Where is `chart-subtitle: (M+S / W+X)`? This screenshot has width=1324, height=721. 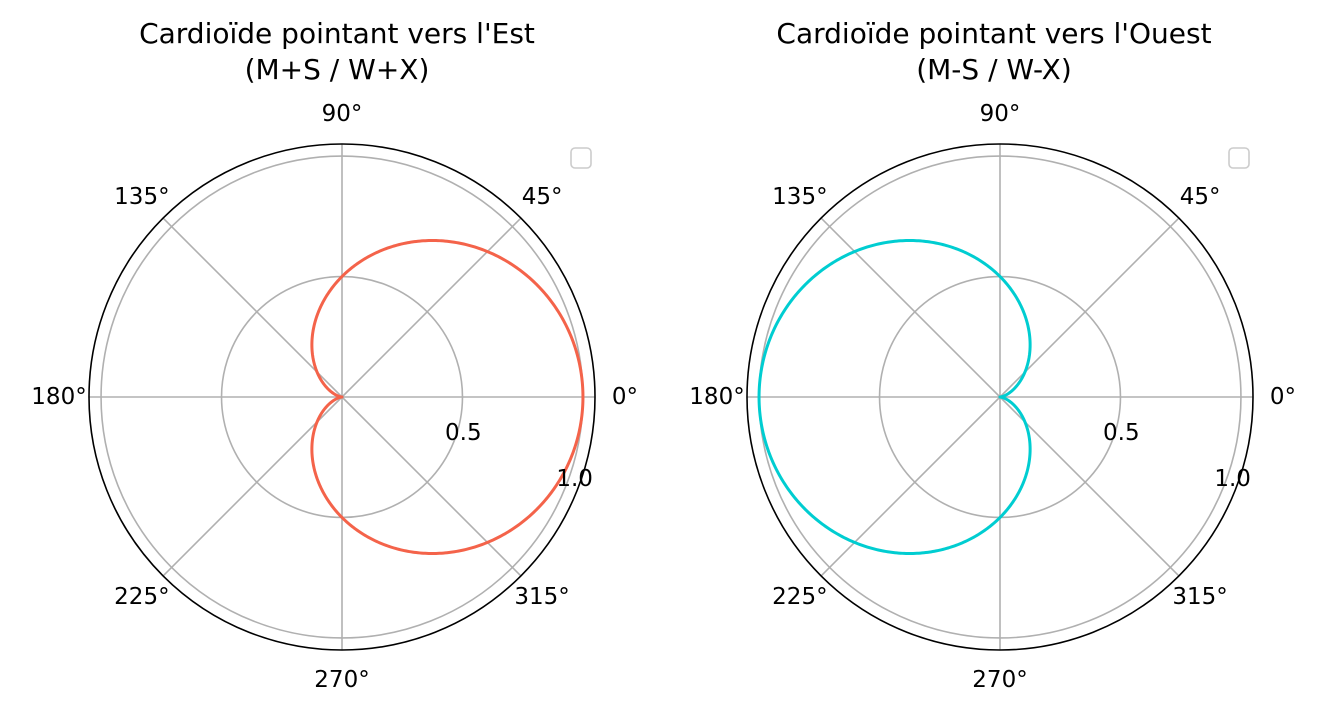 chart-subtitle: (M+S / W+X) is located at coordinates (337, 69).